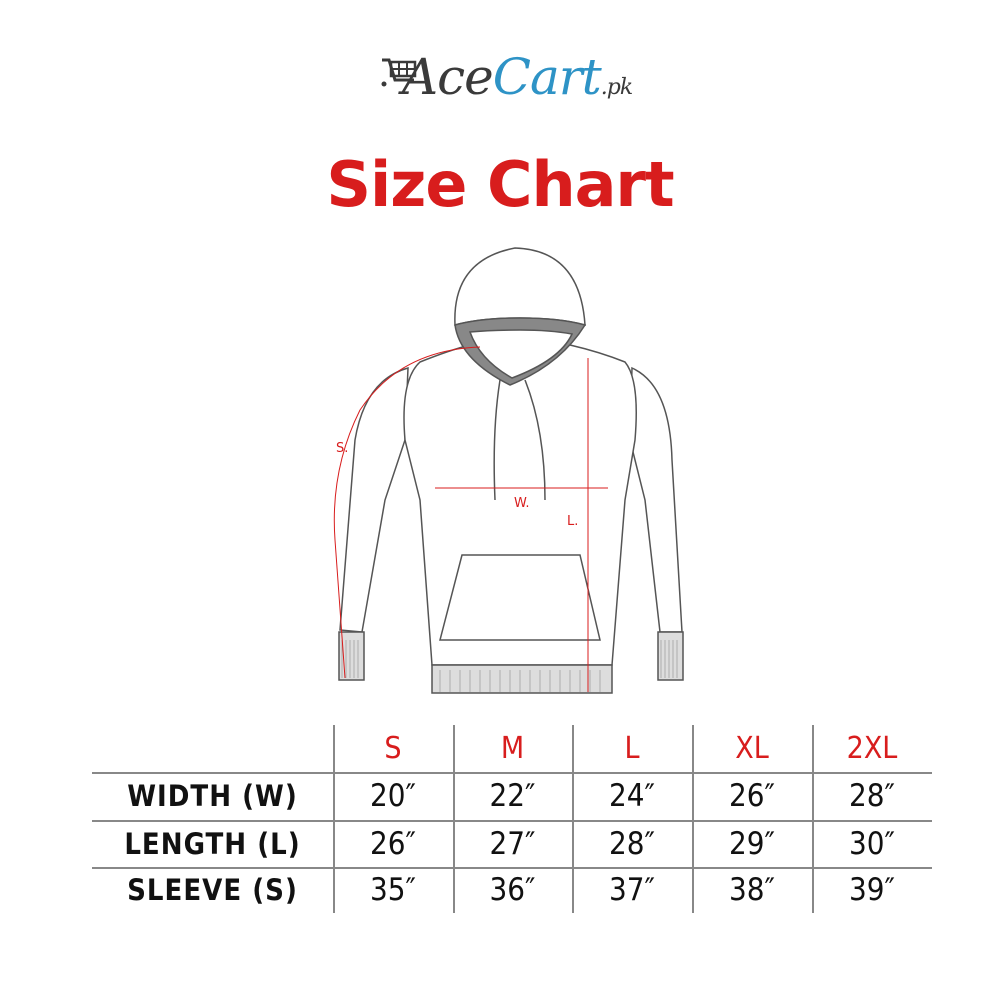  I want to click on measurement-label: WIDTH (W), so click(212, 796).